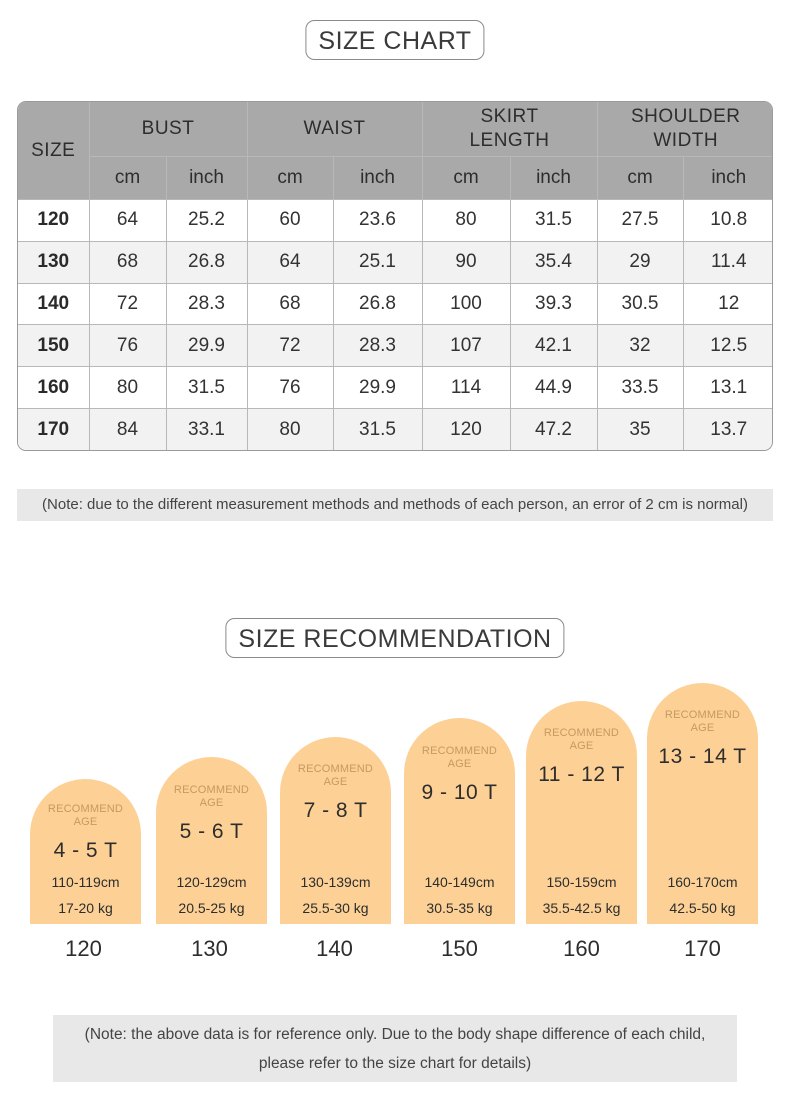 Image resolution: width=790 pixels, height=1105 pixels. Describe the element at coordinates (54, 429) in the screenshot. I see `size-cell: 170` at that location.